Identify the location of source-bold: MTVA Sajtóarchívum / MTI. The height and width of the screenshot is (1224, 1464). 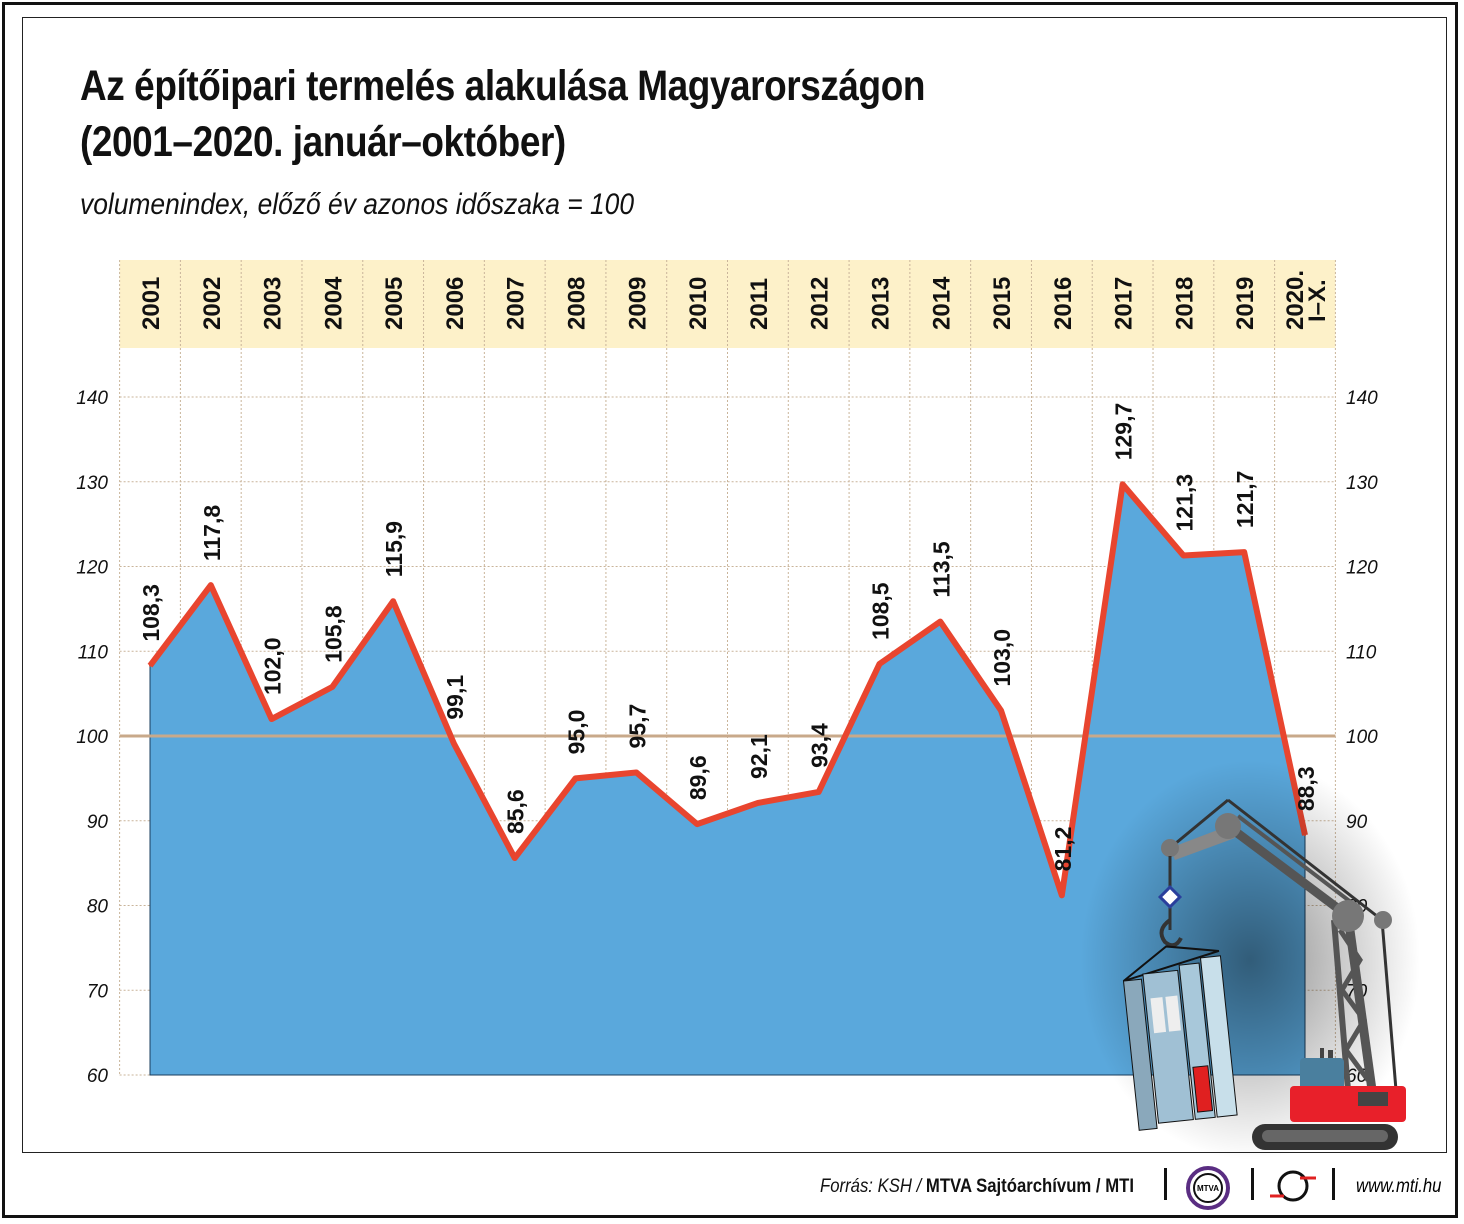
(1030, 1186).